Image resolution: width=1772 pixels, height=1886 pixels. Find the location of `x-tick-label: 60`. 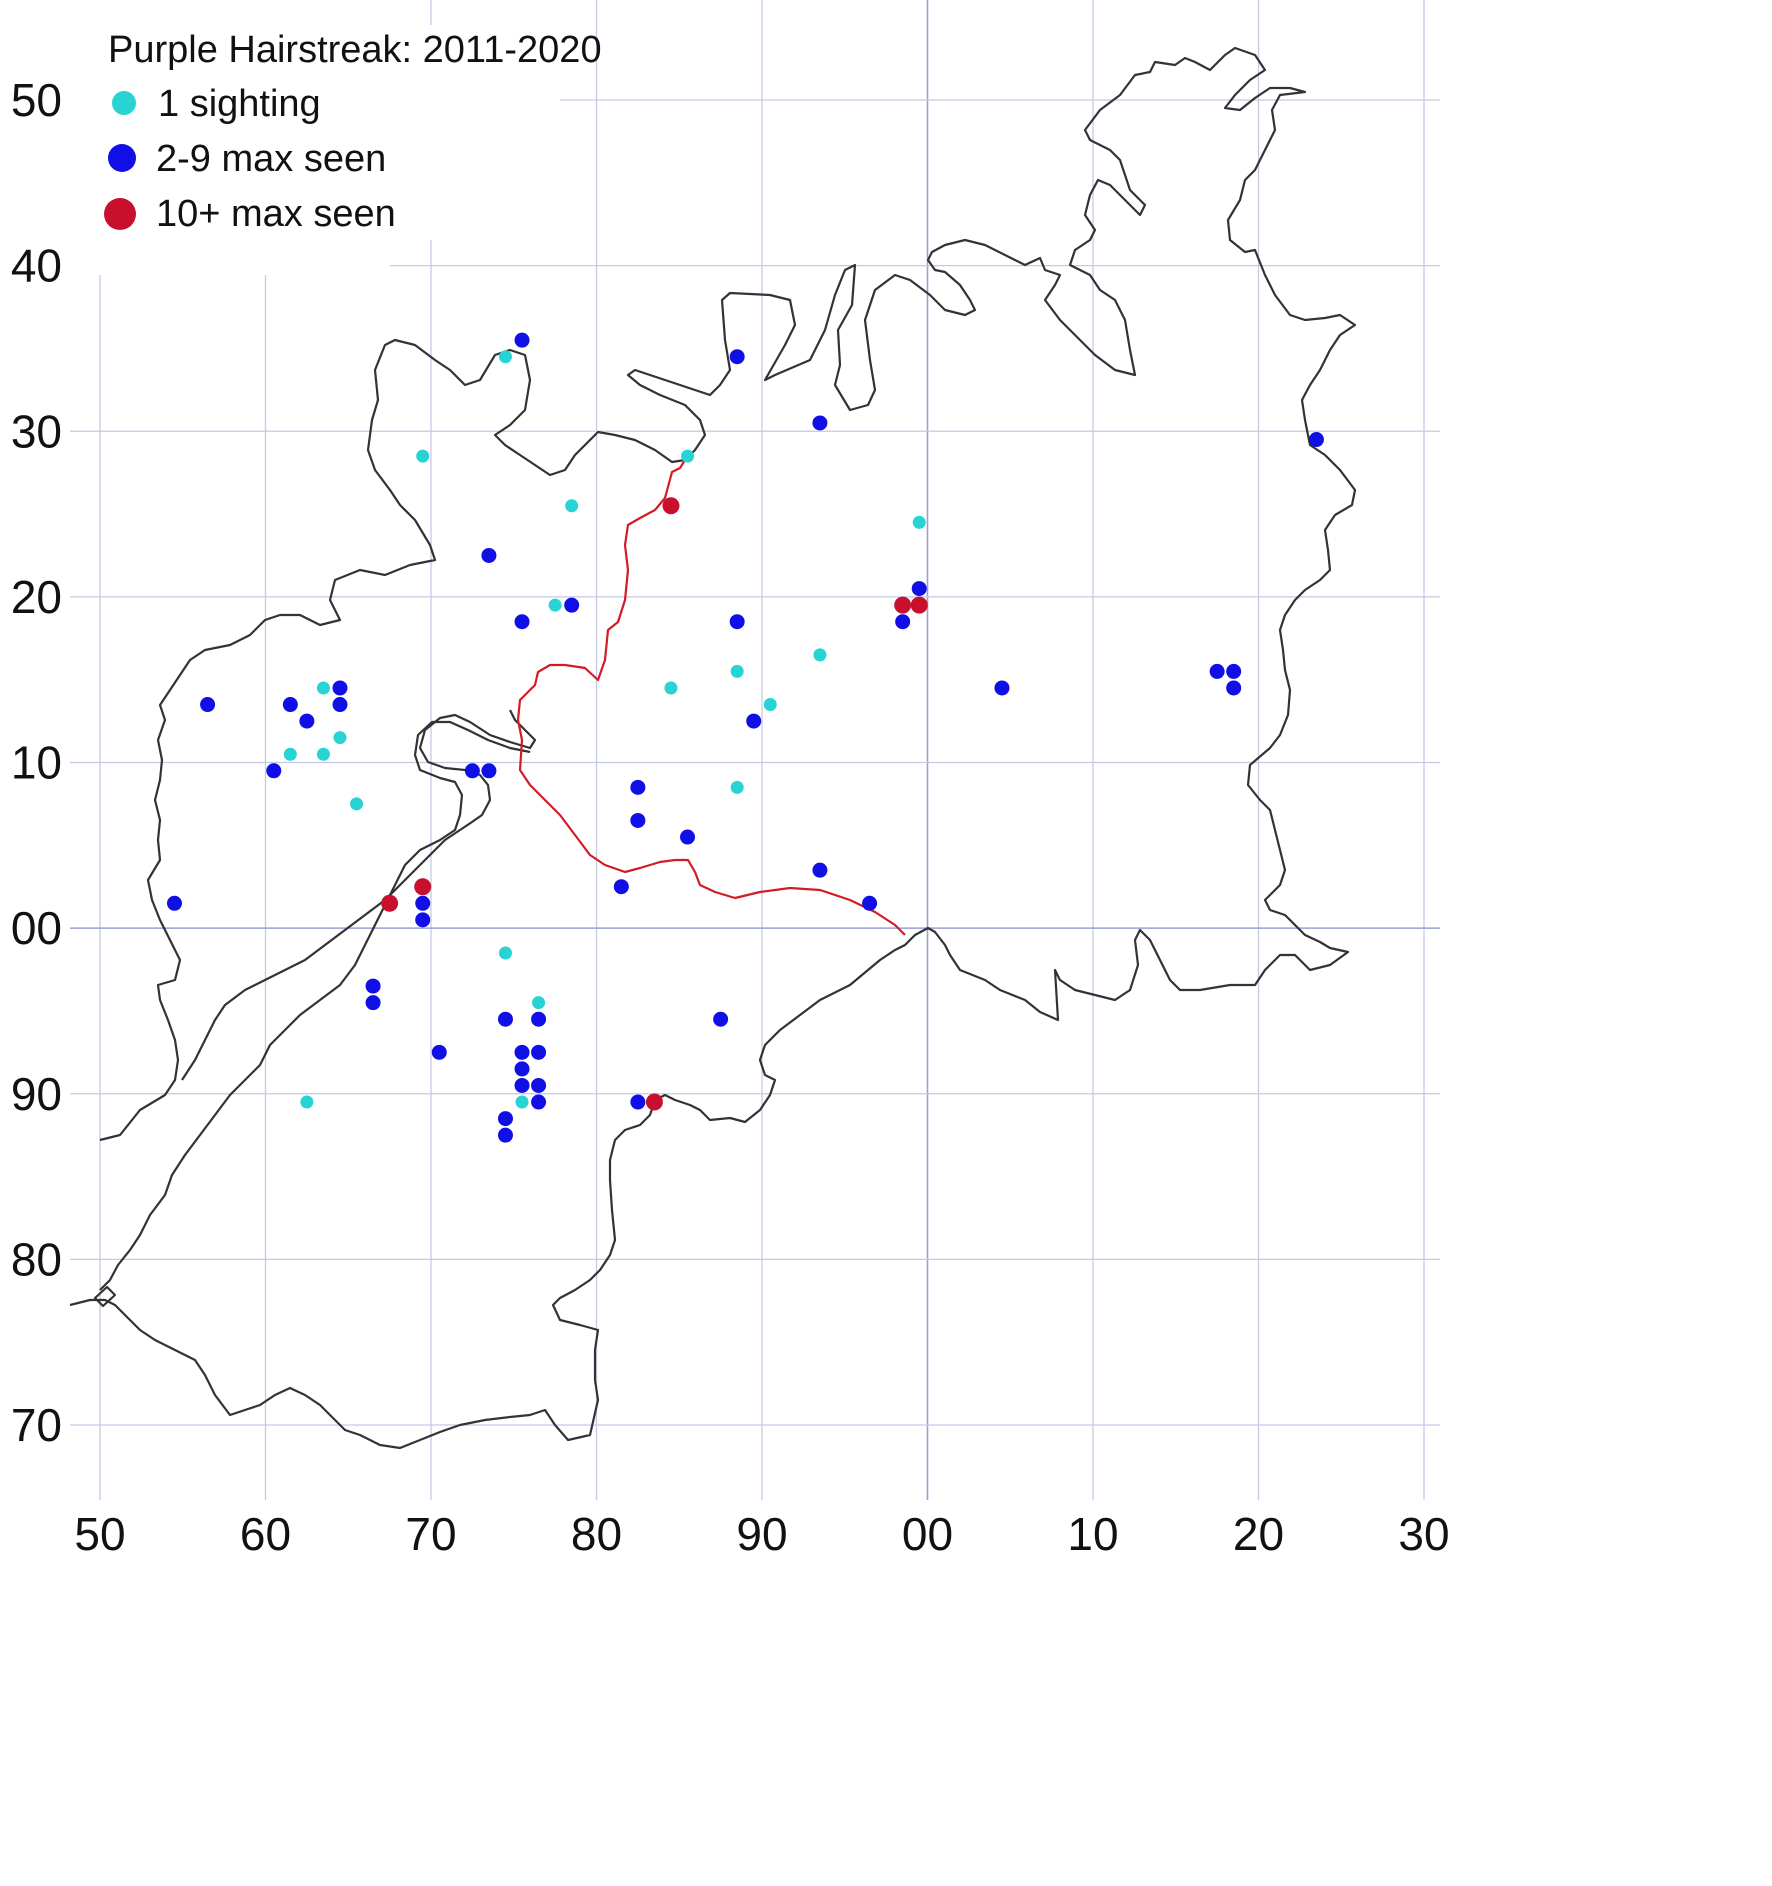

x-tick-label: 60 is located at coordinates (265, 1534).